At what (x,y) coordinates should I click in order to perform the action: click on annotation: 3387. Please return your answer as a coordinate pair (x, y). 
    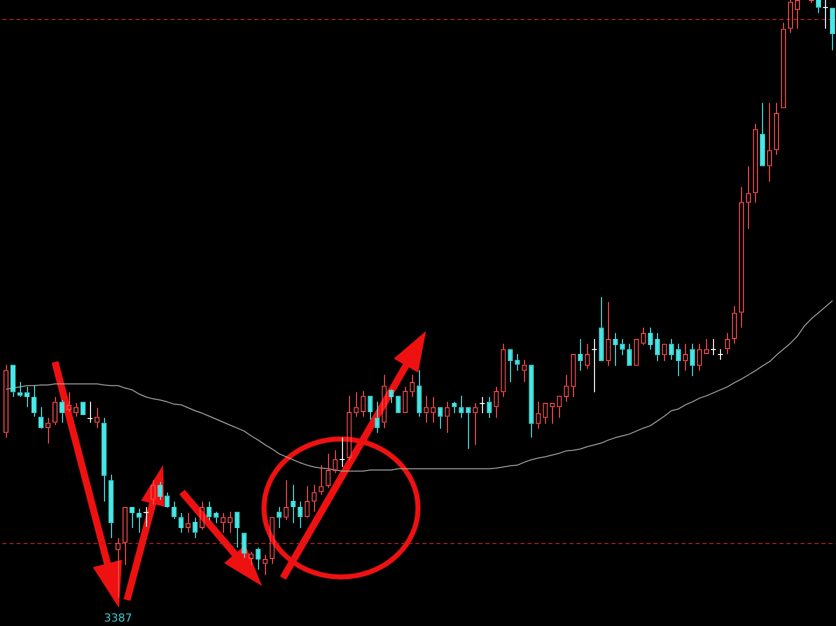
    Looking at the image, I should click on (118, 617).